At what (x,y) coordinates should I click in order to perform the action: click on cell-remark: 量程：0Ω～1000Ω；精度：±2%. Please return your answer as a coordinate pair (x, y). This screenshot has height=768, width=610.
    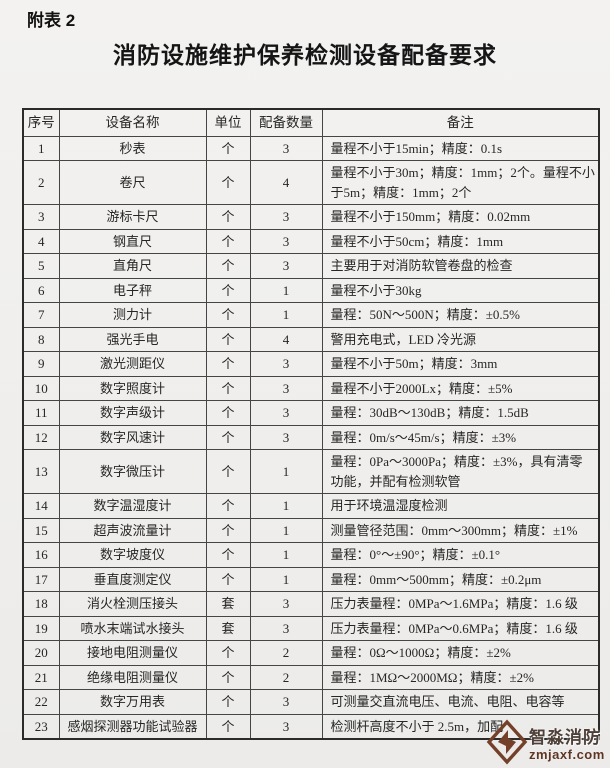
    Looking at the image, I should click on (460, 653).